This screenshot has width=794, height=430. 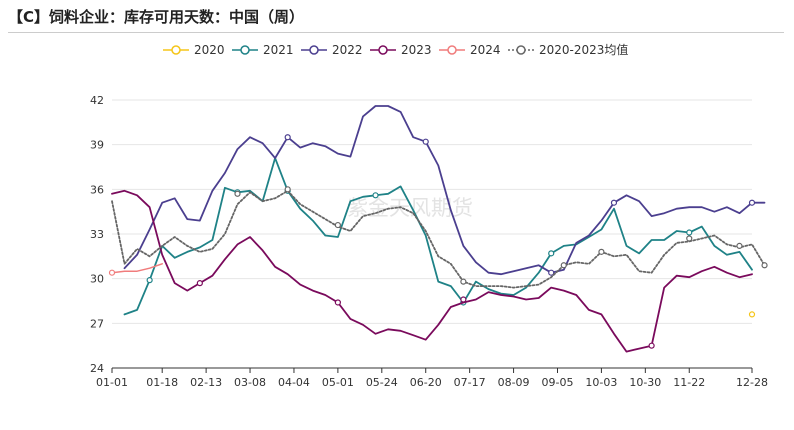 I want to click on x-tick-label: 11-22, so click(x=689, y=382).